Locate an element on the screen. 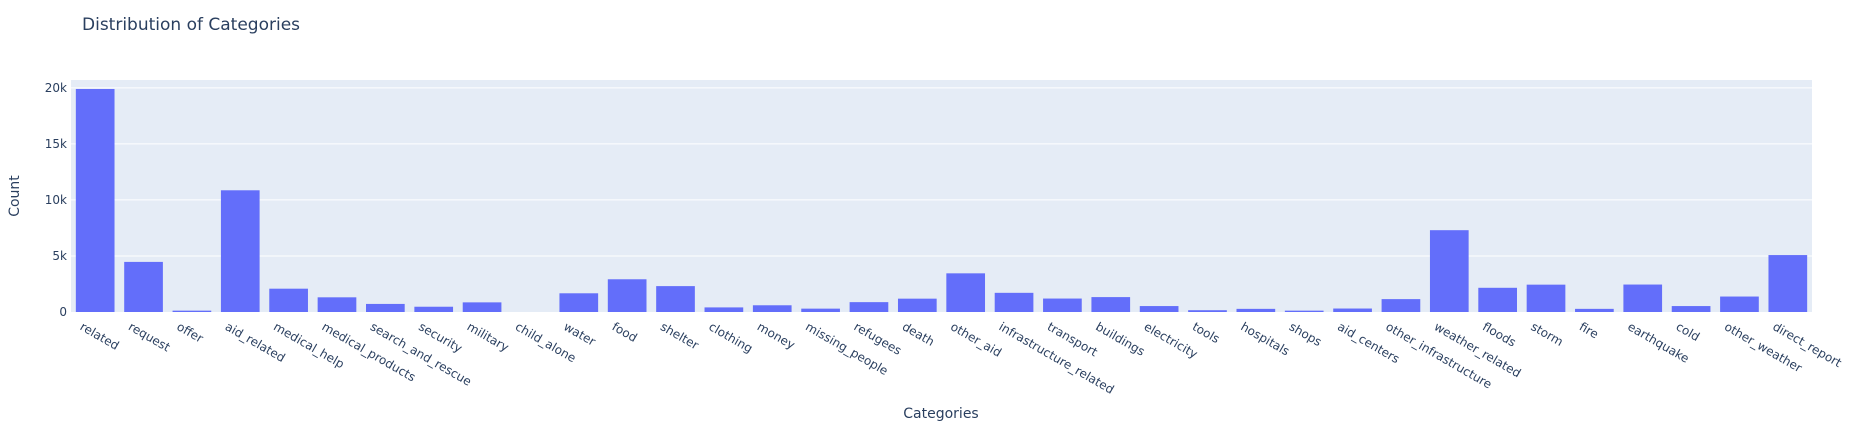 The image size is (1869, 433). x-tick-label: death is located at coordinates (918, 333).